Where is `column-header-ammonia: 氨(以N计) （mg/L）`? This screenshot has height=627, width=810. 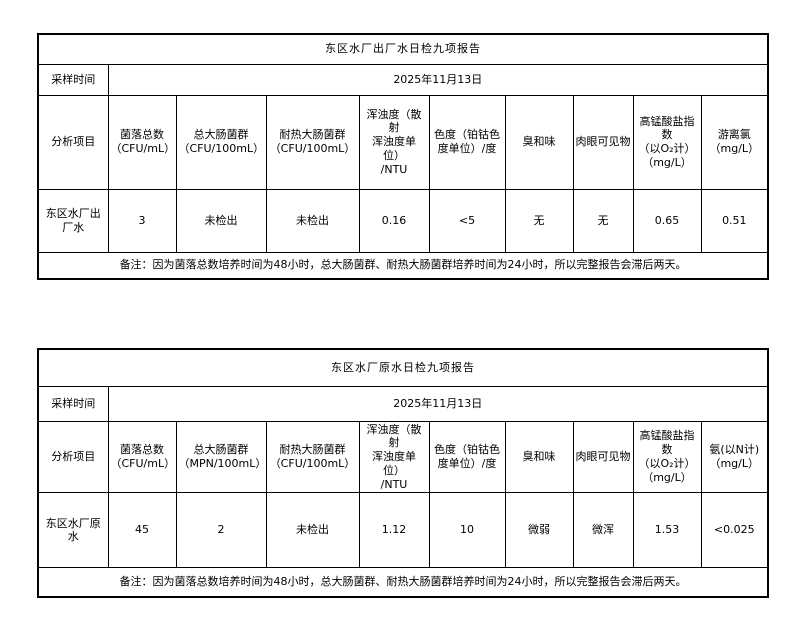 column-header-ammonia: 氨(以N计) （mg/L） is located at coordinates (734, 457).